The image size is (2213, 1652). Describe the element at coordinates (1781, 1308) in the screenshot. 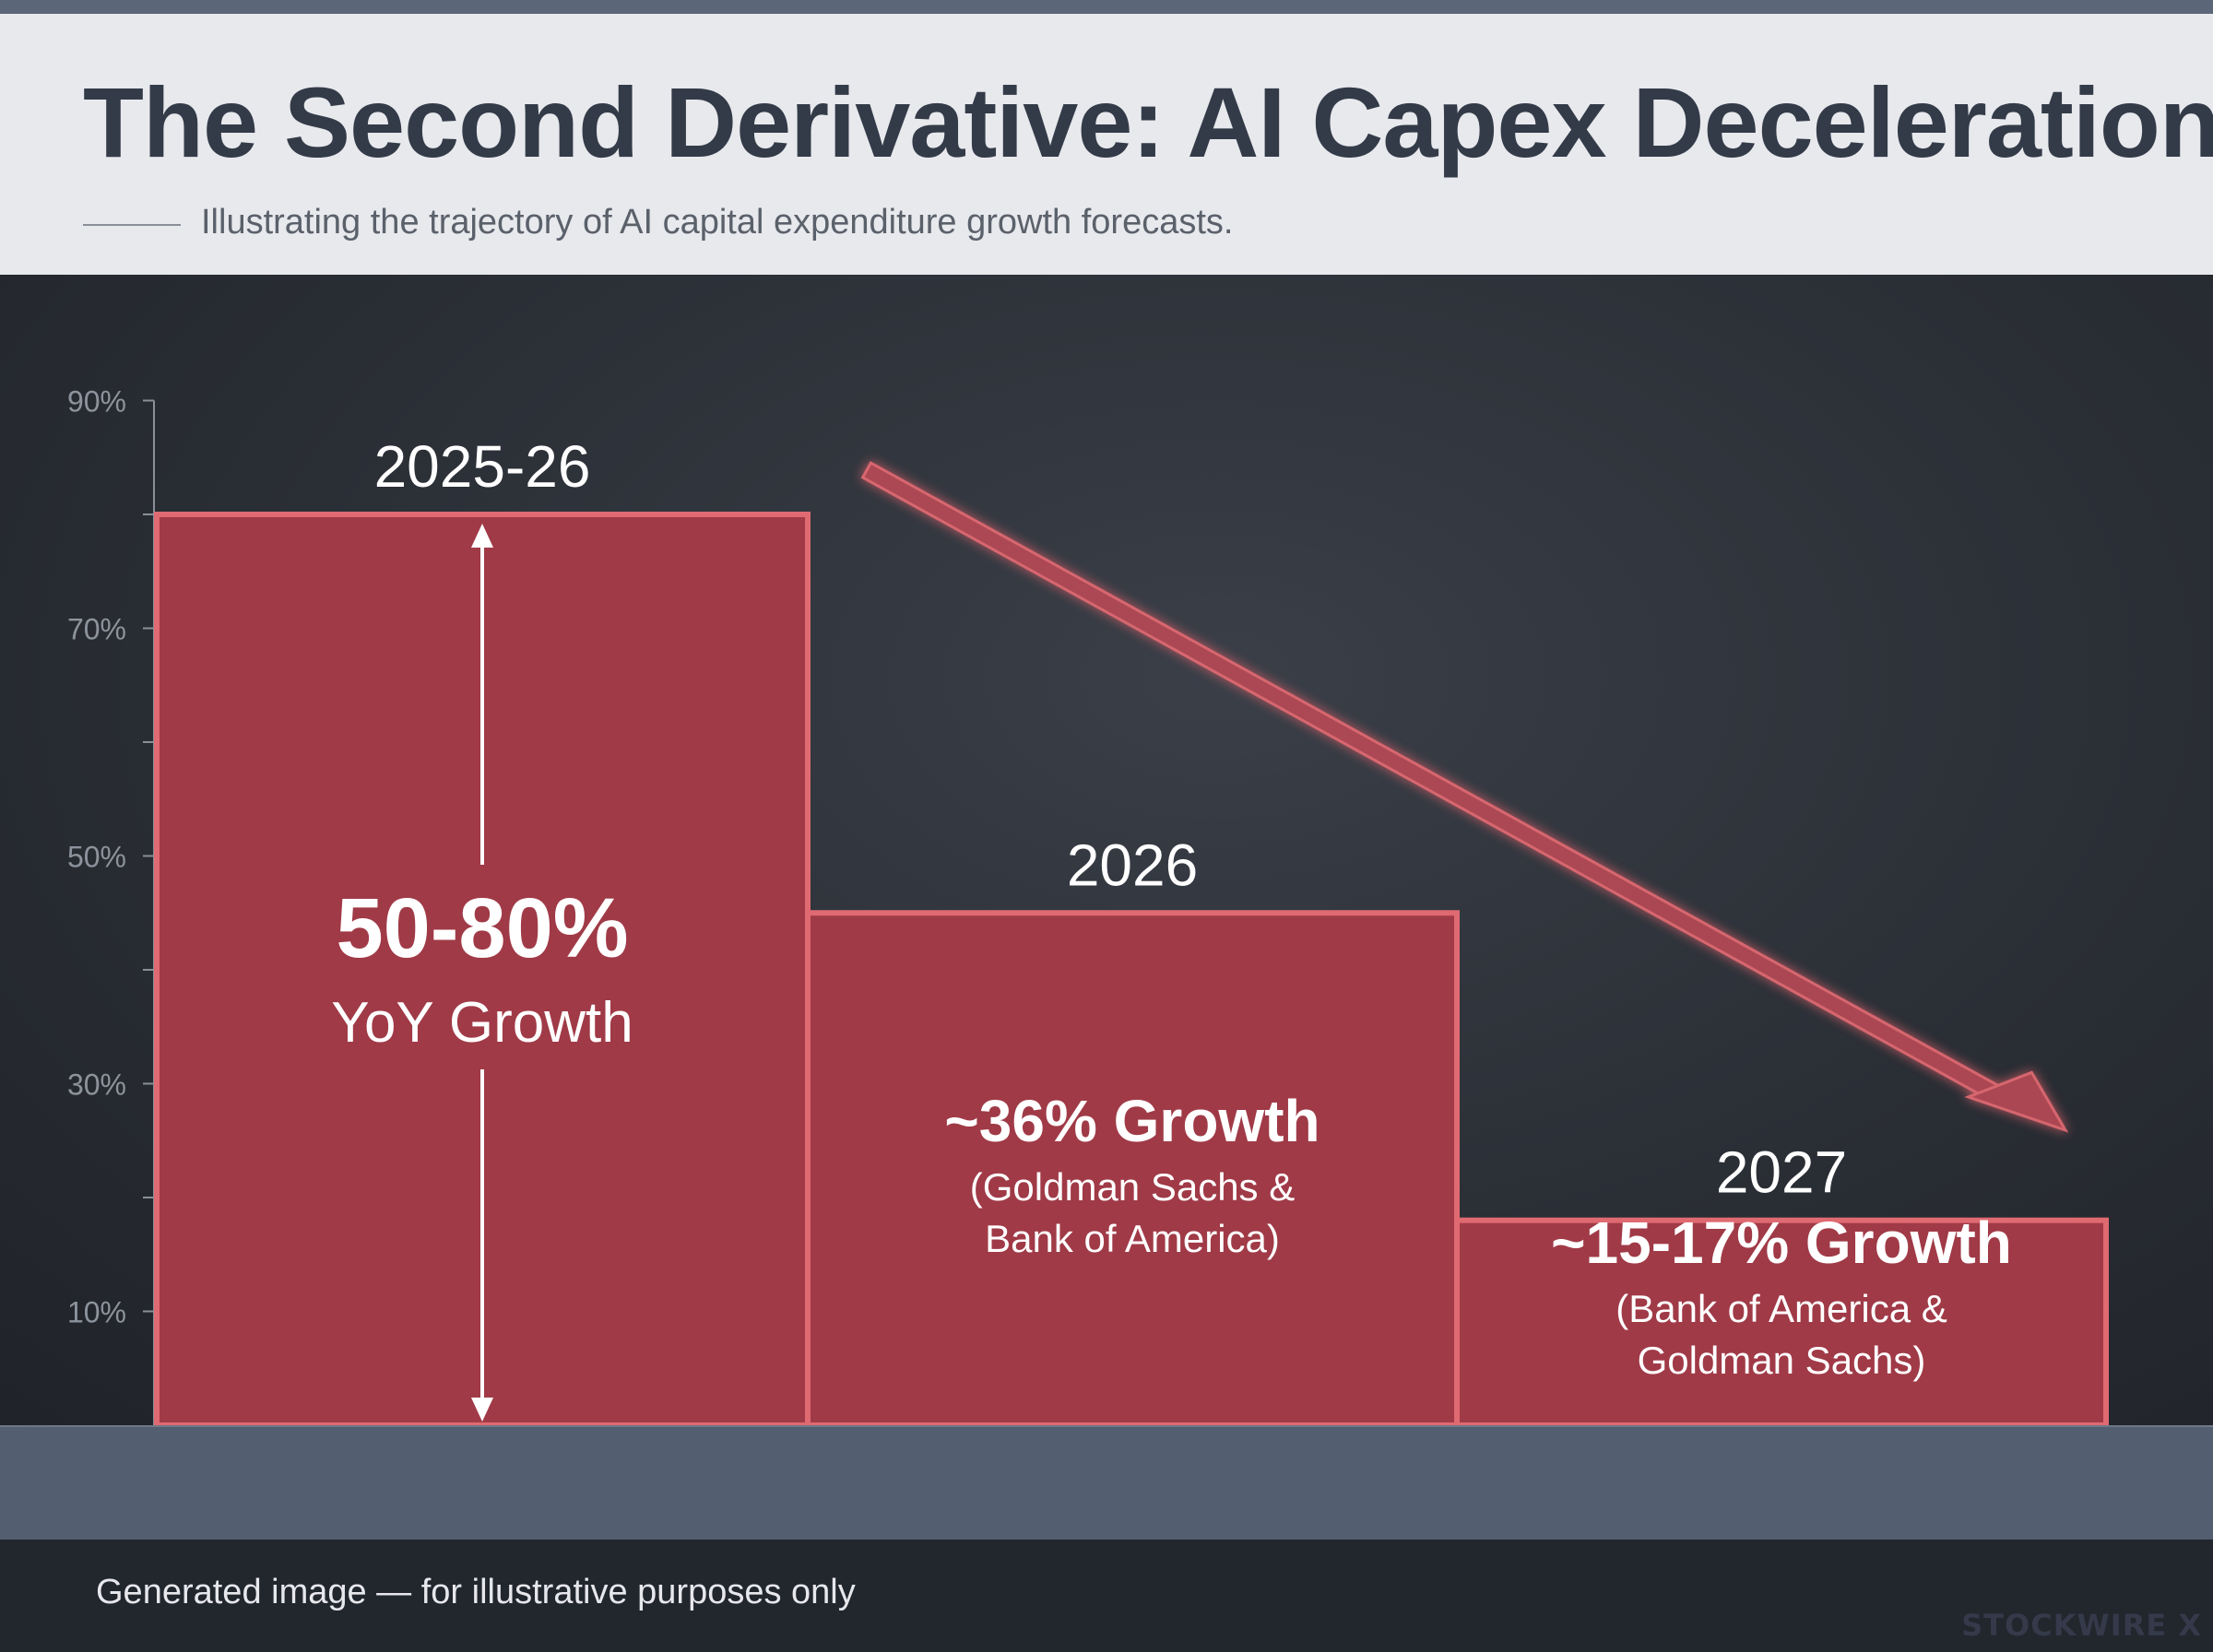

I see `bar-detail: (Bank of America &` at that location.